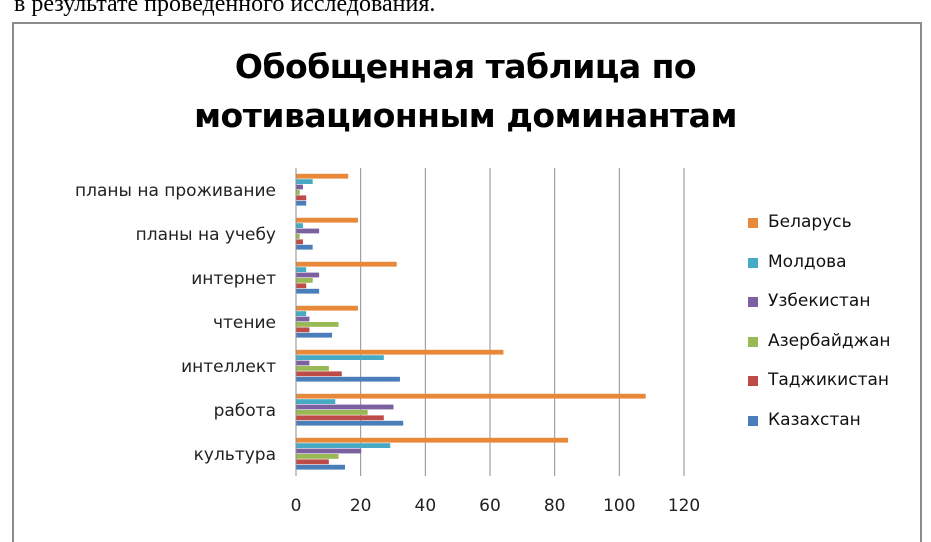 The image size is (931, 542). What do you see at coordinates (619, 506) in the screenshot?
I see `x-tick-label-100: 100` at bounding box center [619, 506].